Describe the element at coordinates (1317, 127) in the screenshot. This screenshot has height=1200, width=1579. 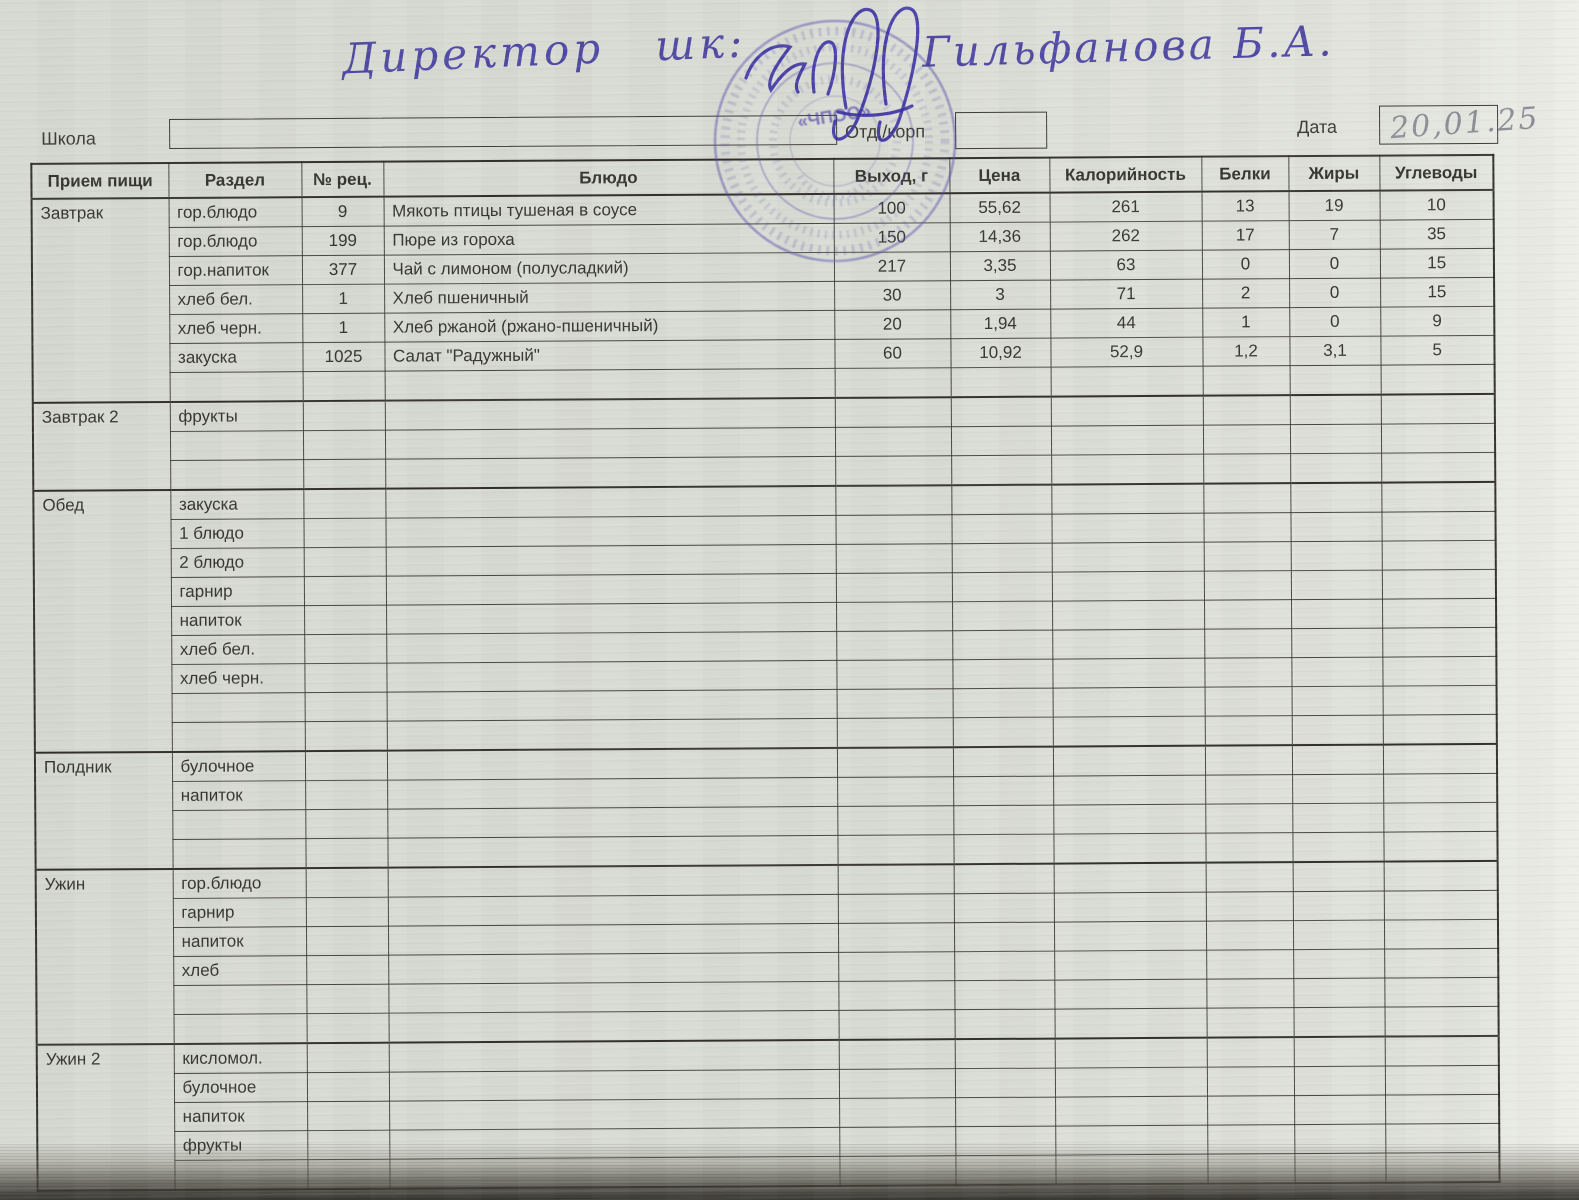
I see `date-label: Дата` at that location.